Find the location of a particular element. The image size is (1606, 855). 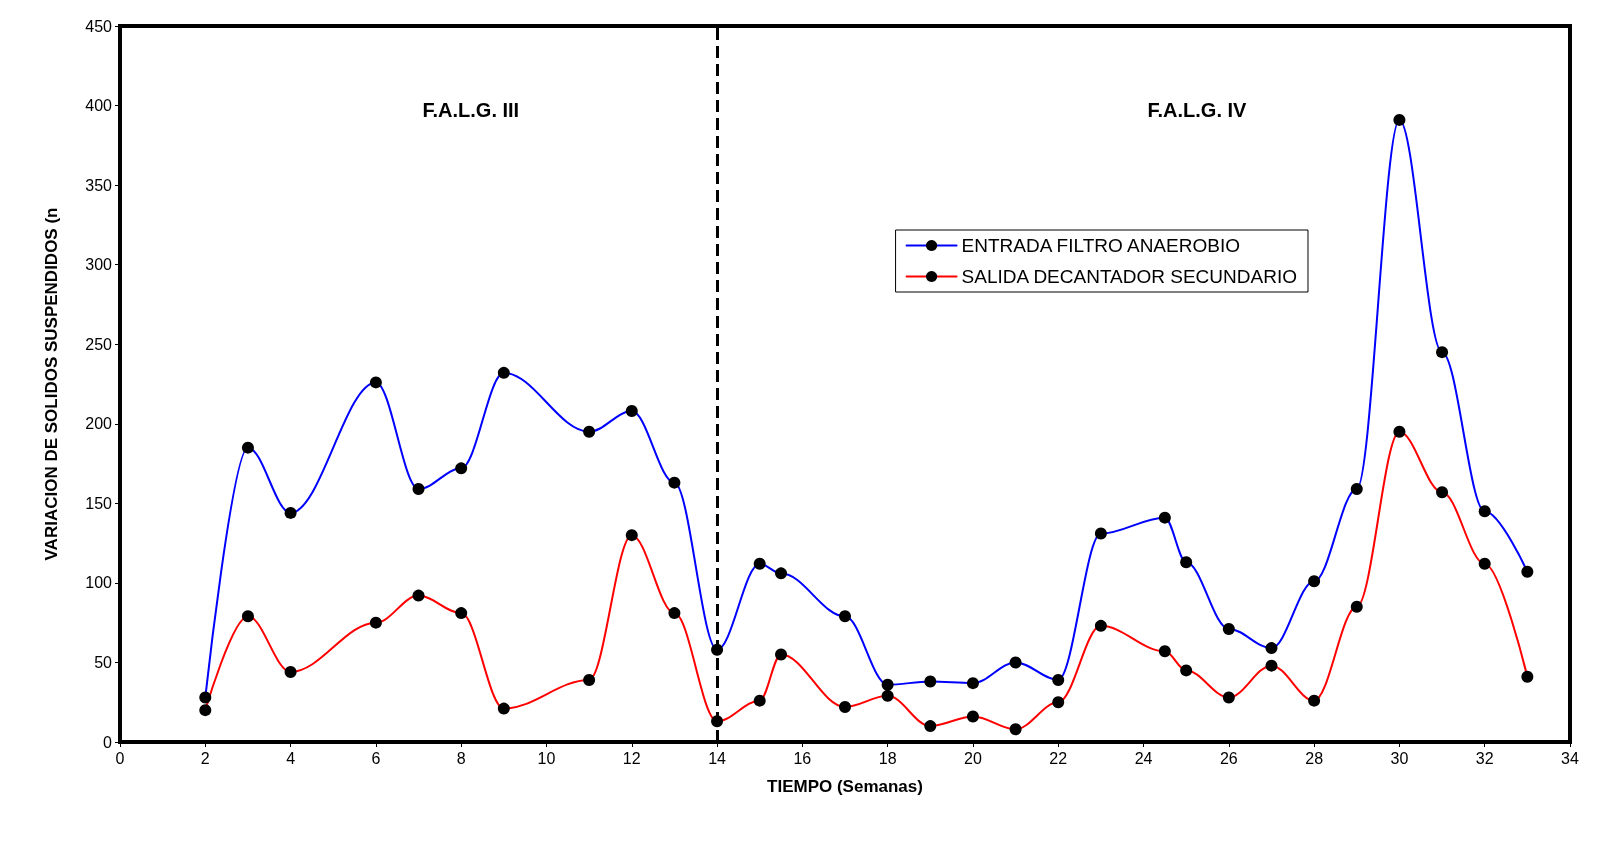

x-tick-label: 32 is located at coordinates (1484, 758).